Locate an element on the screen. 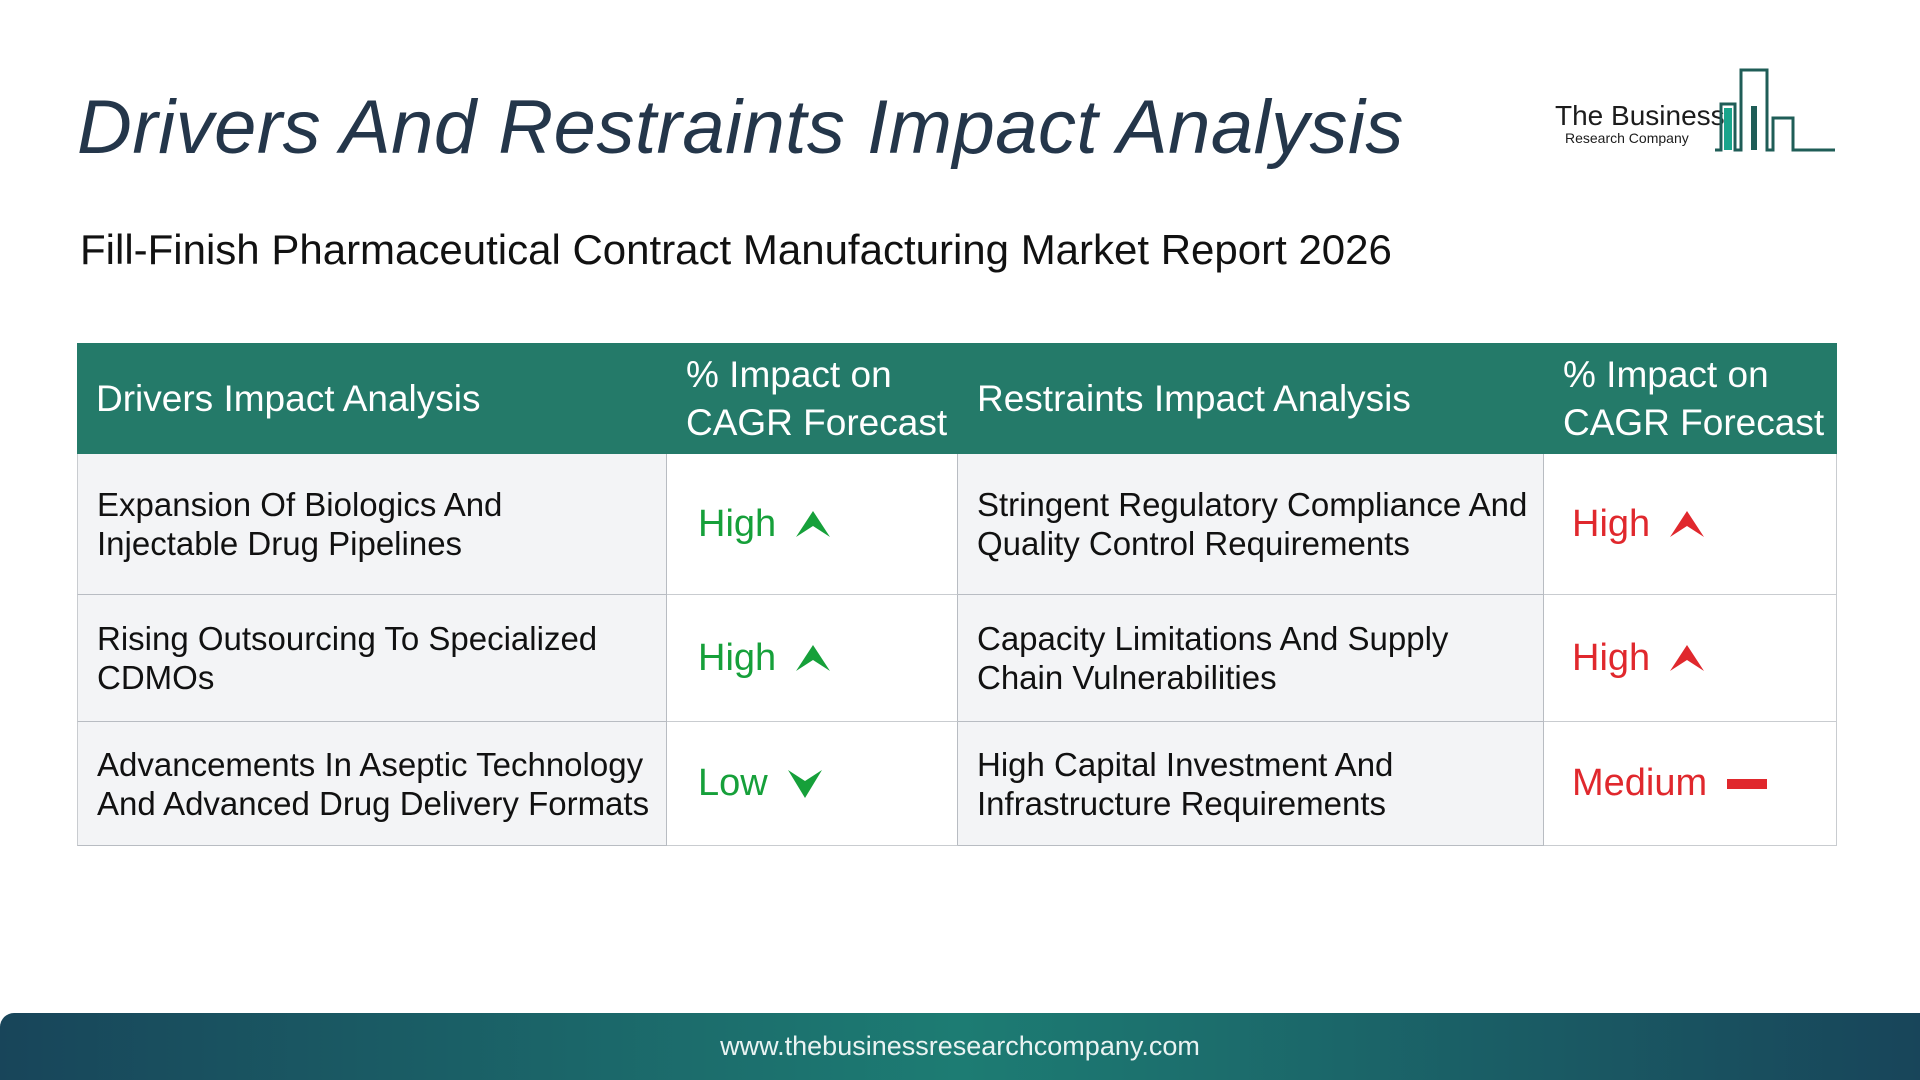 This screenshot has height=1080, width=1920. footer-bar: www.thebusinessresearchcompany.com is located at coordinates (960, 1046).